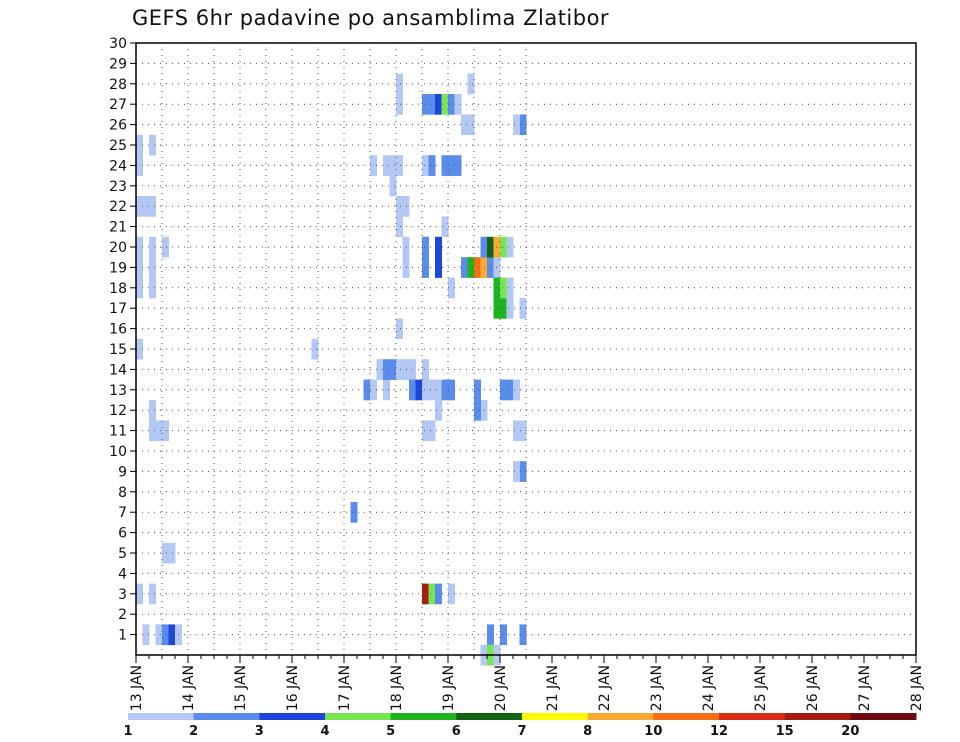  I want to click on y-tick-label: 30, so click(118, 44).